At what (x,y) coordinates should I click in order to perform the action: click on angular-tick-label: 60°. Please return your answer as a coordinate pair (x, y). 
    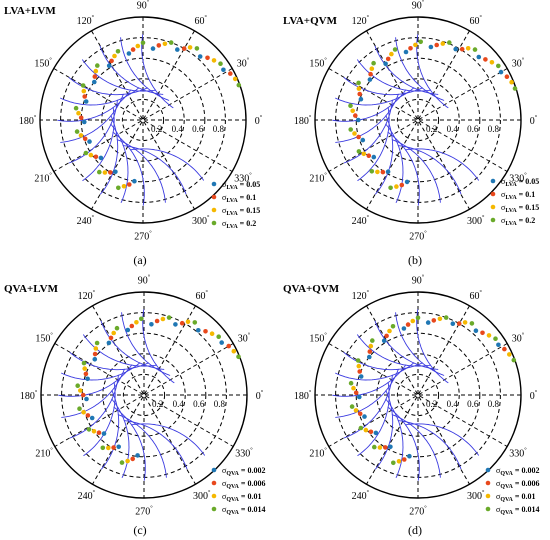
    Looking at the image, I should click on (201, 295).